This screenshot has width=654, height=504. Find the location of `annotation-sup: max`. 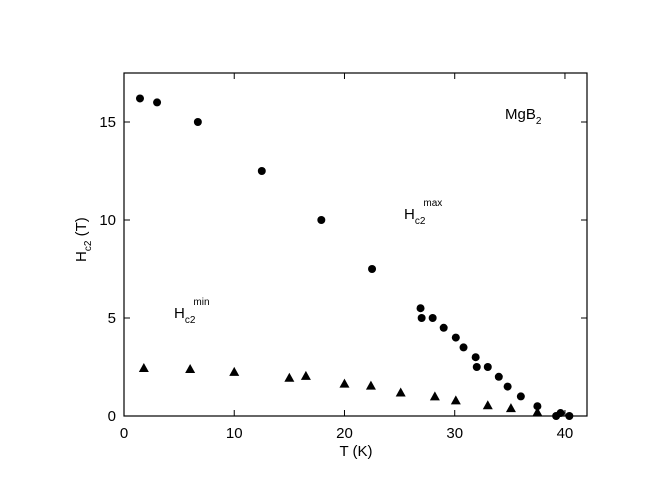

annotation-sup: max is located at coordinates (432, 203).